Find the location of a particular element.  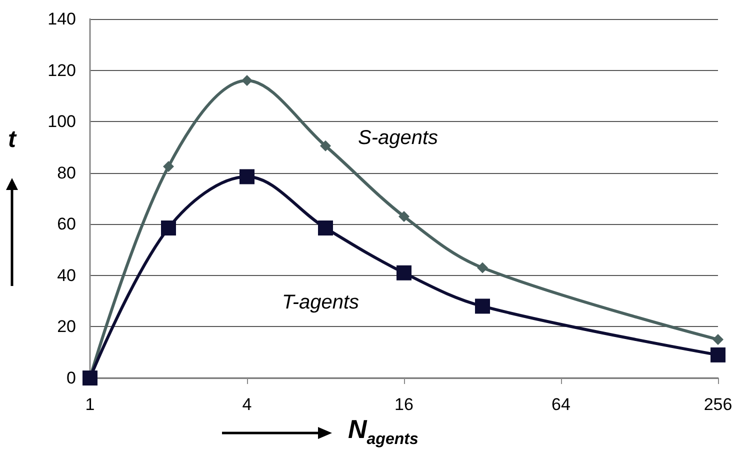

series-label: S-agents is located at coordinates (398, 137).